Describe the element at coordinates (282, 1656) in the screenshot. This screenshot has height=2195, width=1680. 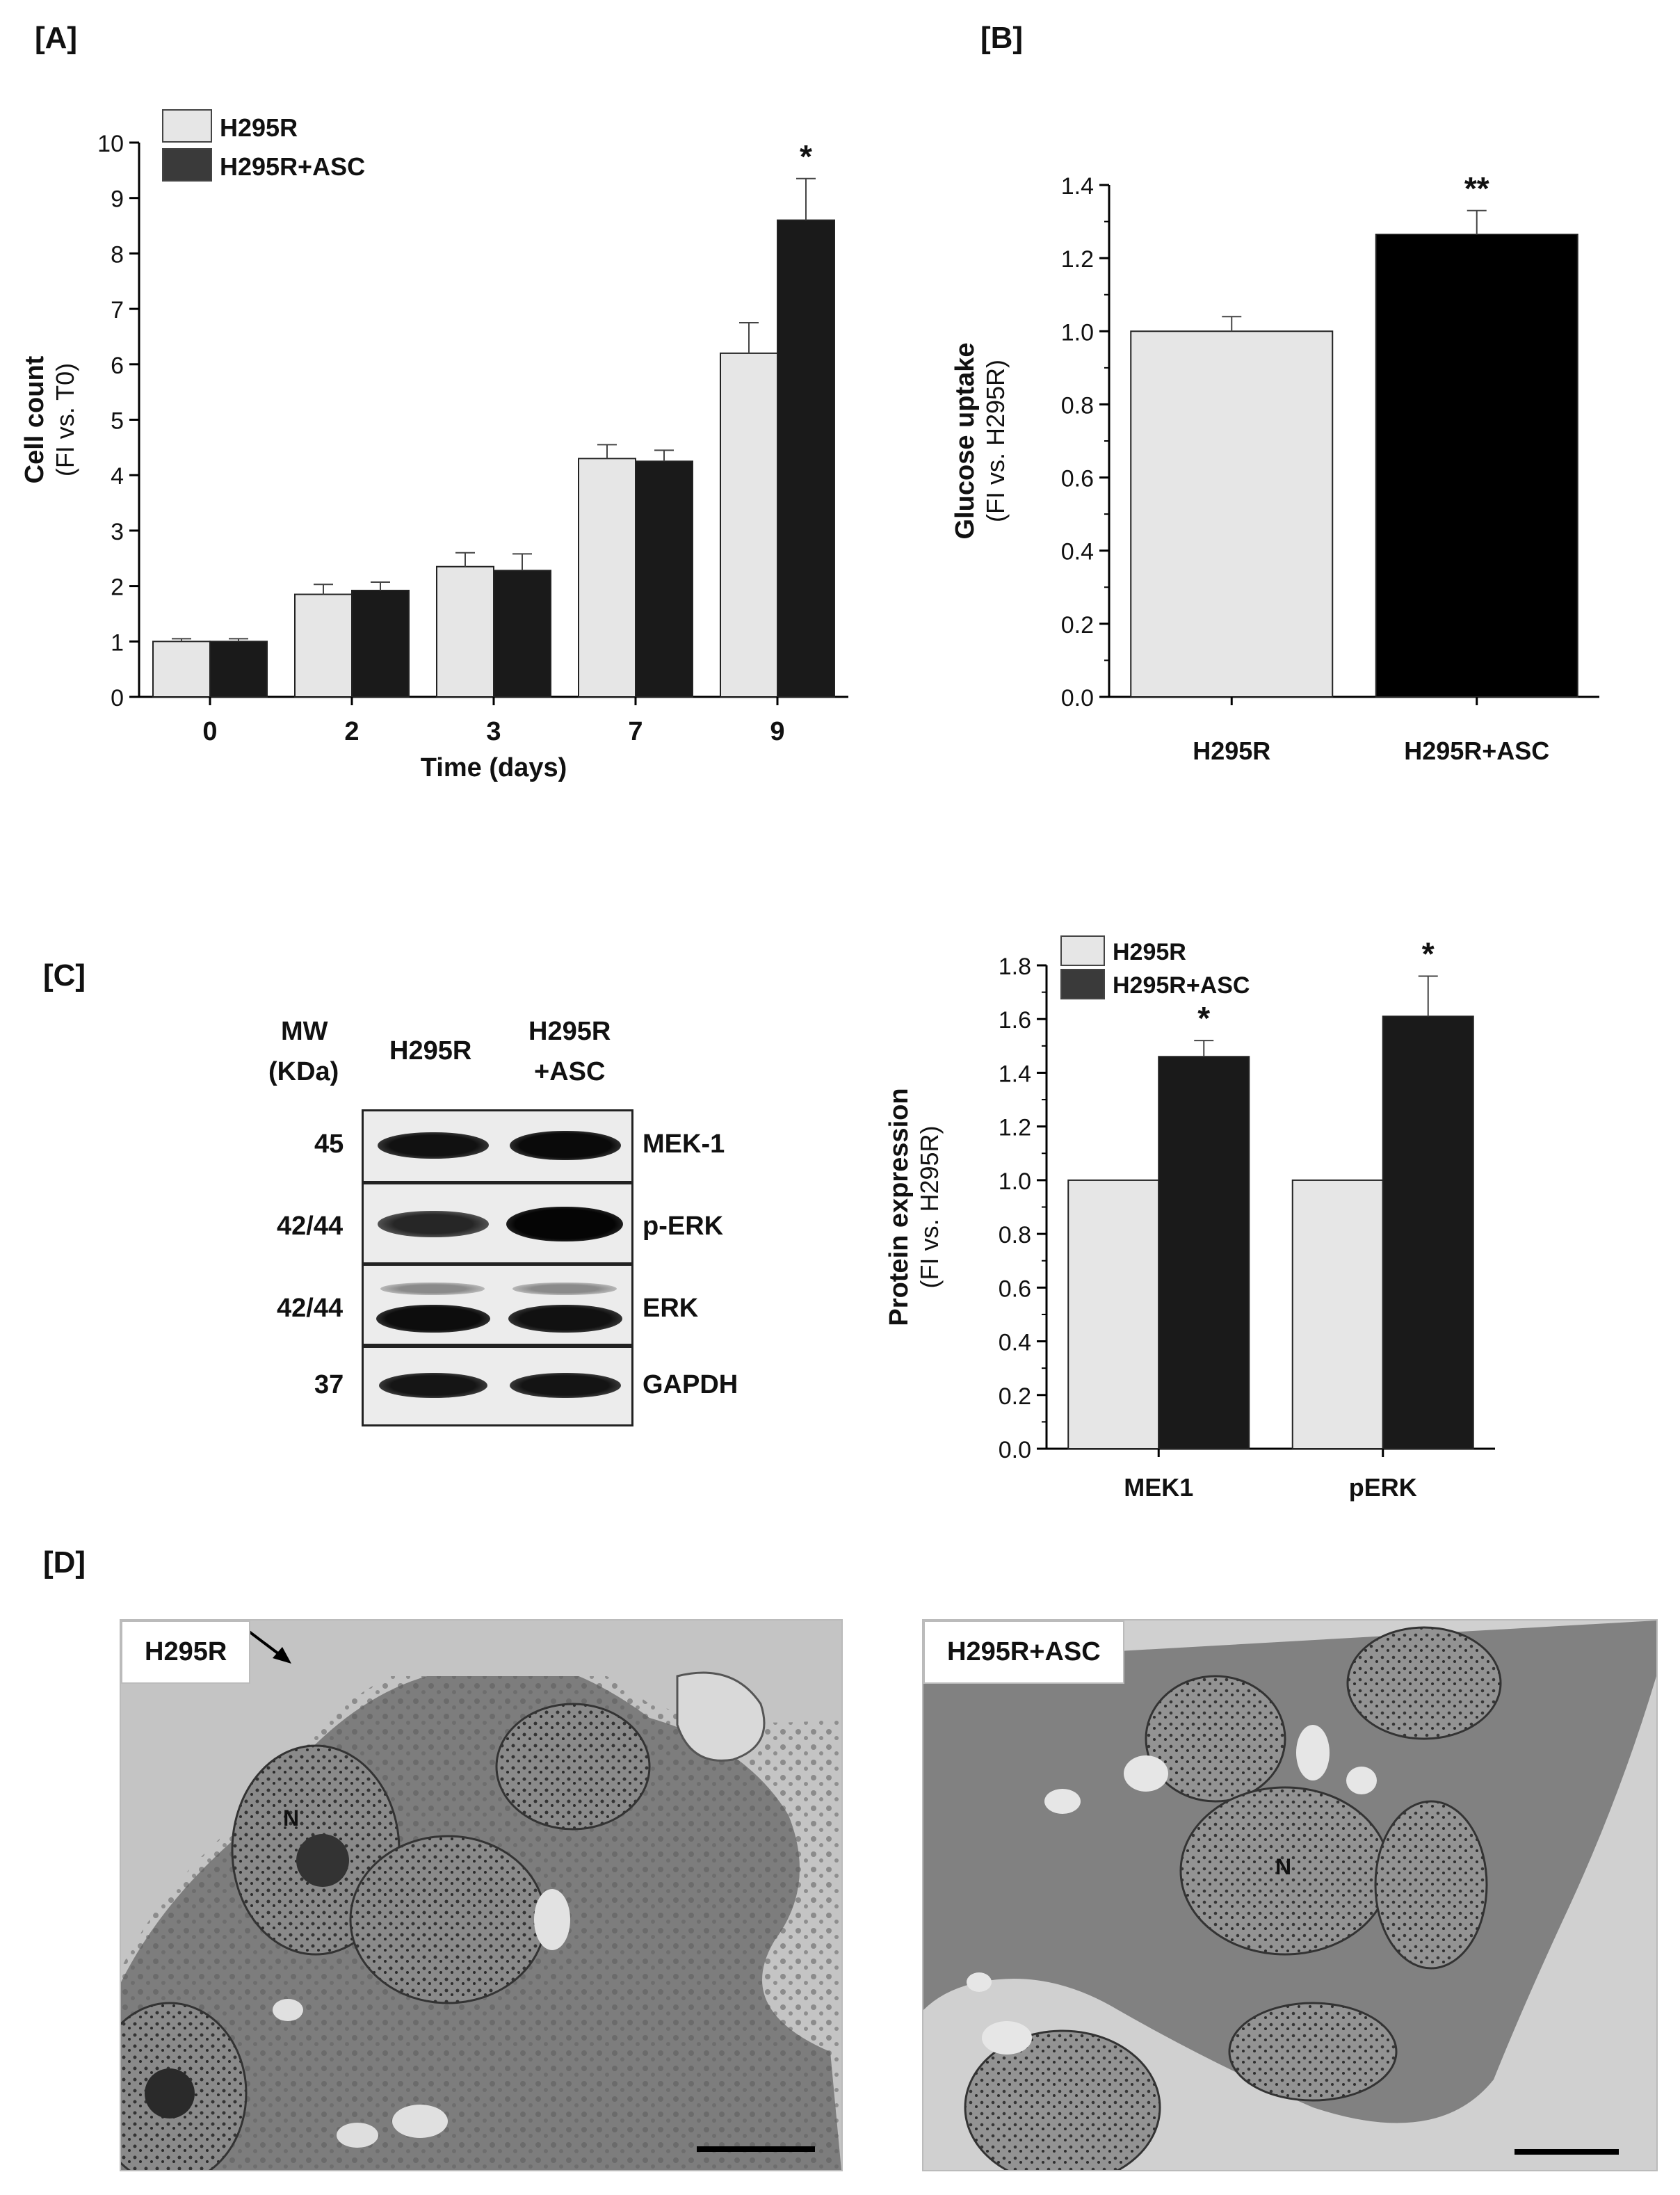
I see `arrow-head` at that location.